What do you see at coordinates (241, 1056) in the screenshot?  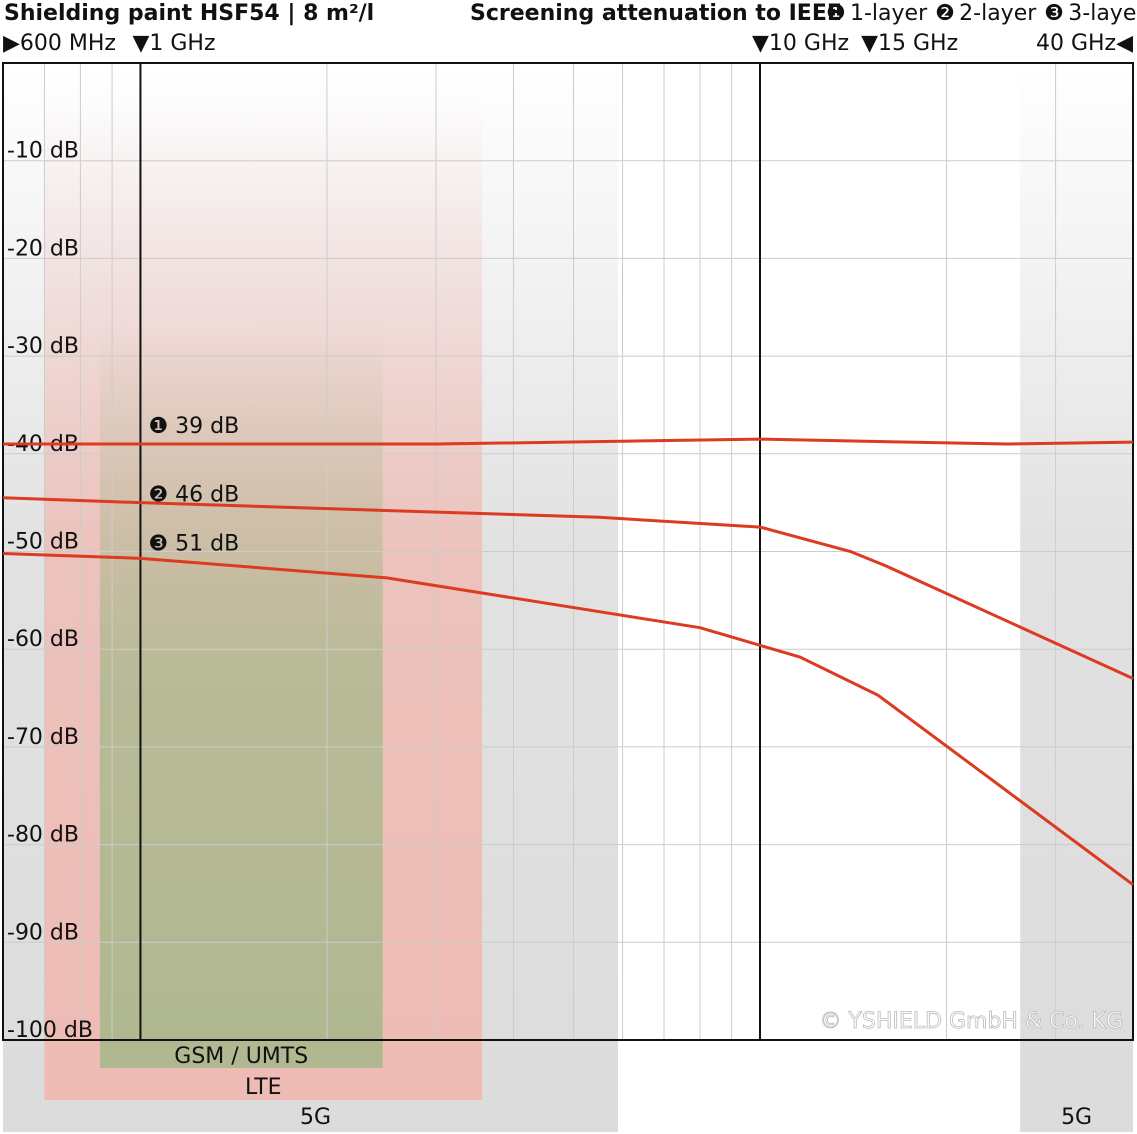 I see `band-label: GSM / UMTS` at bounding box center [241, 1056].